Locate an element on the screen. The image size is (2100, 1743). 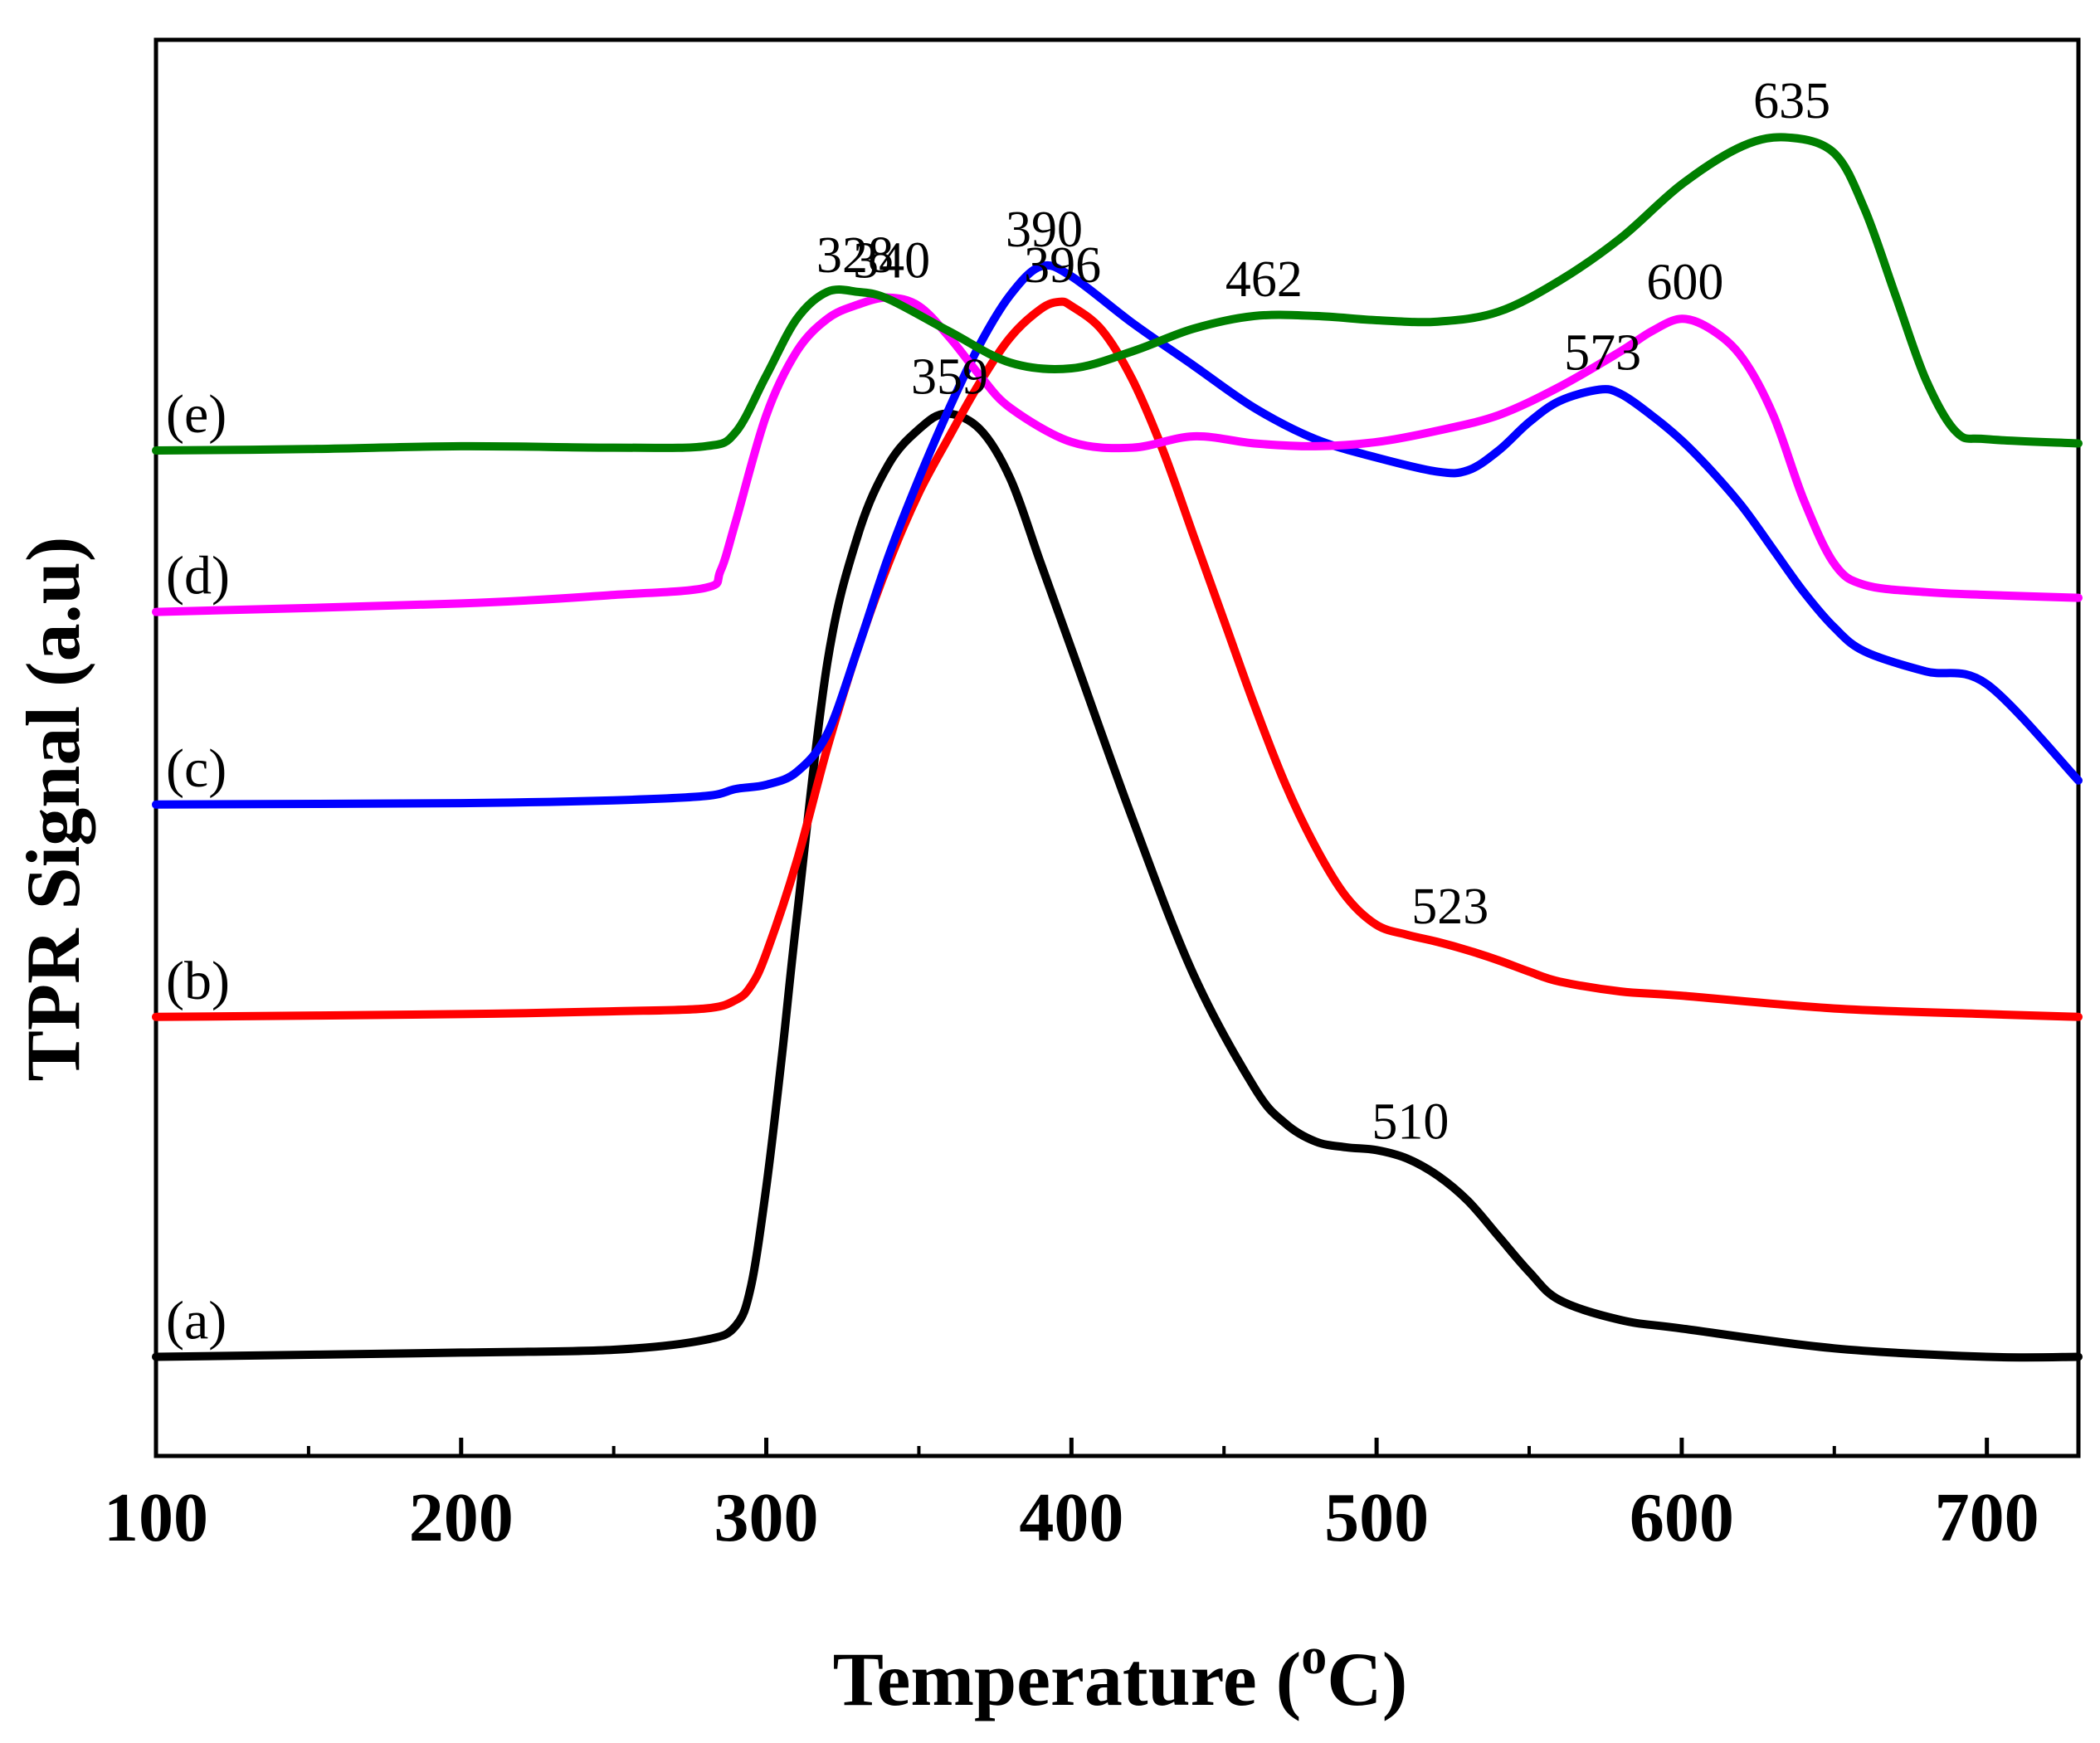
x-axis-ticks: 100 200 300 400 500 600 700 is located at coordinates (1071, 1497).